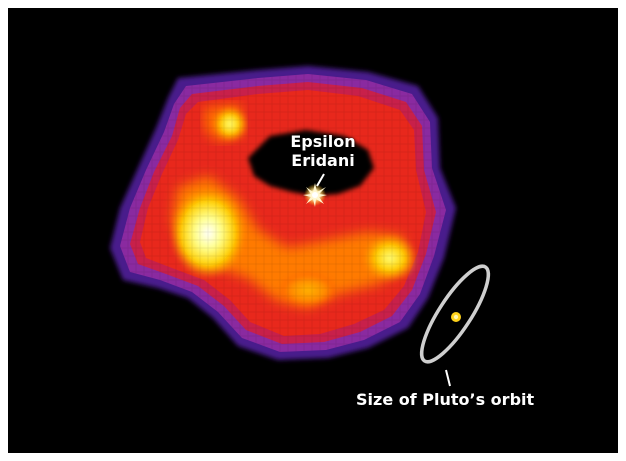  Describe the element at coordinates (315, 195) in the screenshot. I see `star-icon` at that location.